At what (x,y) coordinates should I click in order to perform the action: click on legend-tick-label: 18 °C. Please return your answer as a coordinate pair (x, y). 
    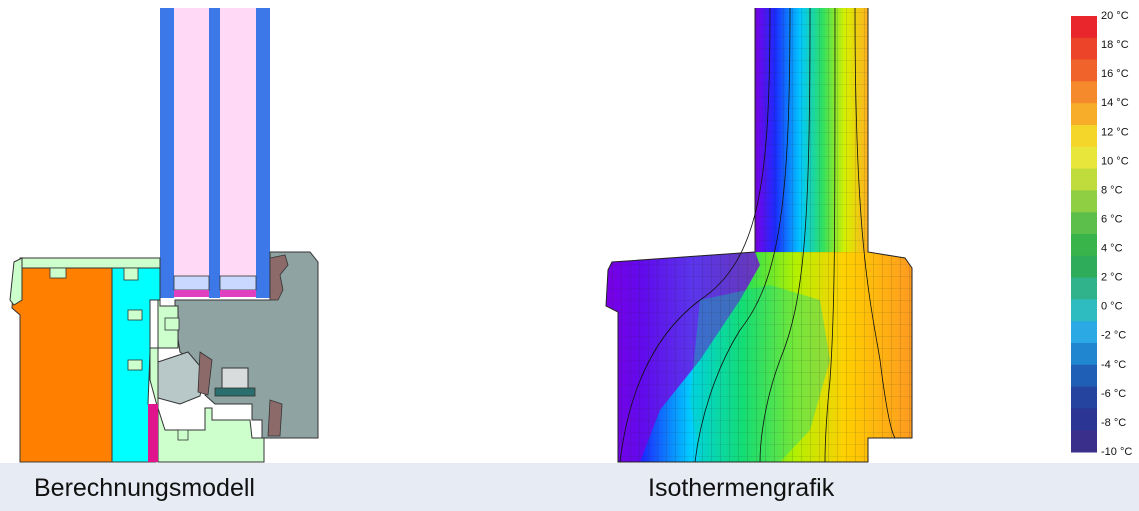
    Looking at the image, I should click on (1115, 45).